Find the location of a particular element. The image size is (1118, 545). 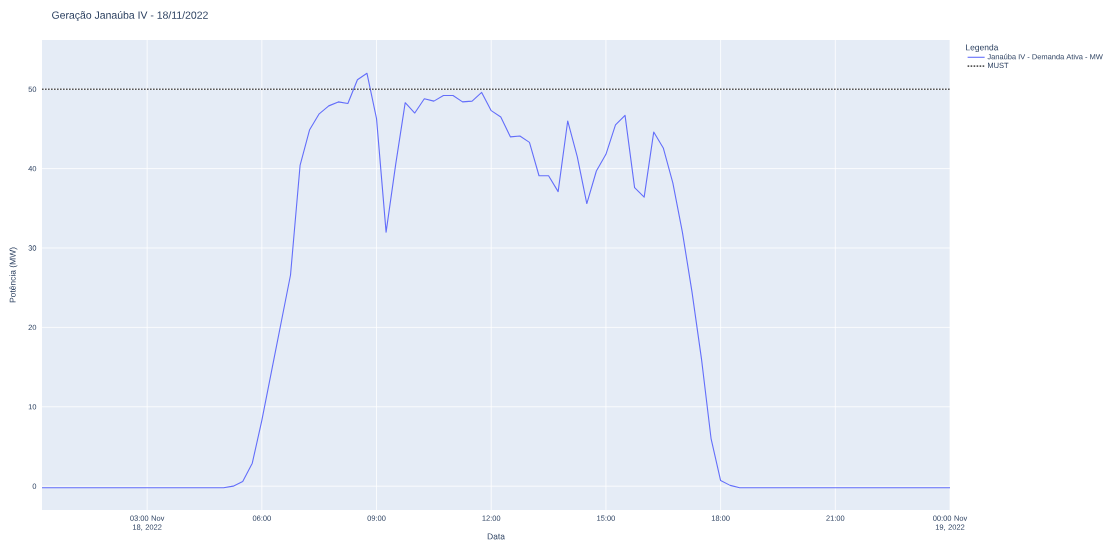

chart-title: Geração Janaúba IV - 18/11/2022 is located at coordinates (130, 16).